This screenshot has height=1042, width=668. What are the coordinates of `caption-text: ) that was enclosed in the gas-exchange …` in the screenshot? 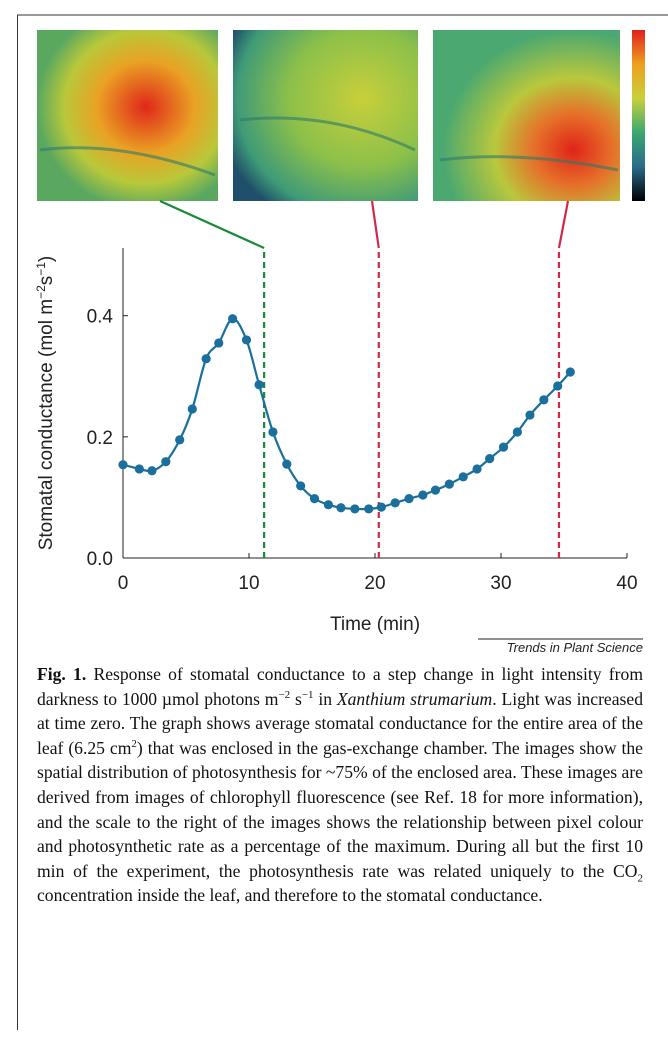 It's located at (340, 809).